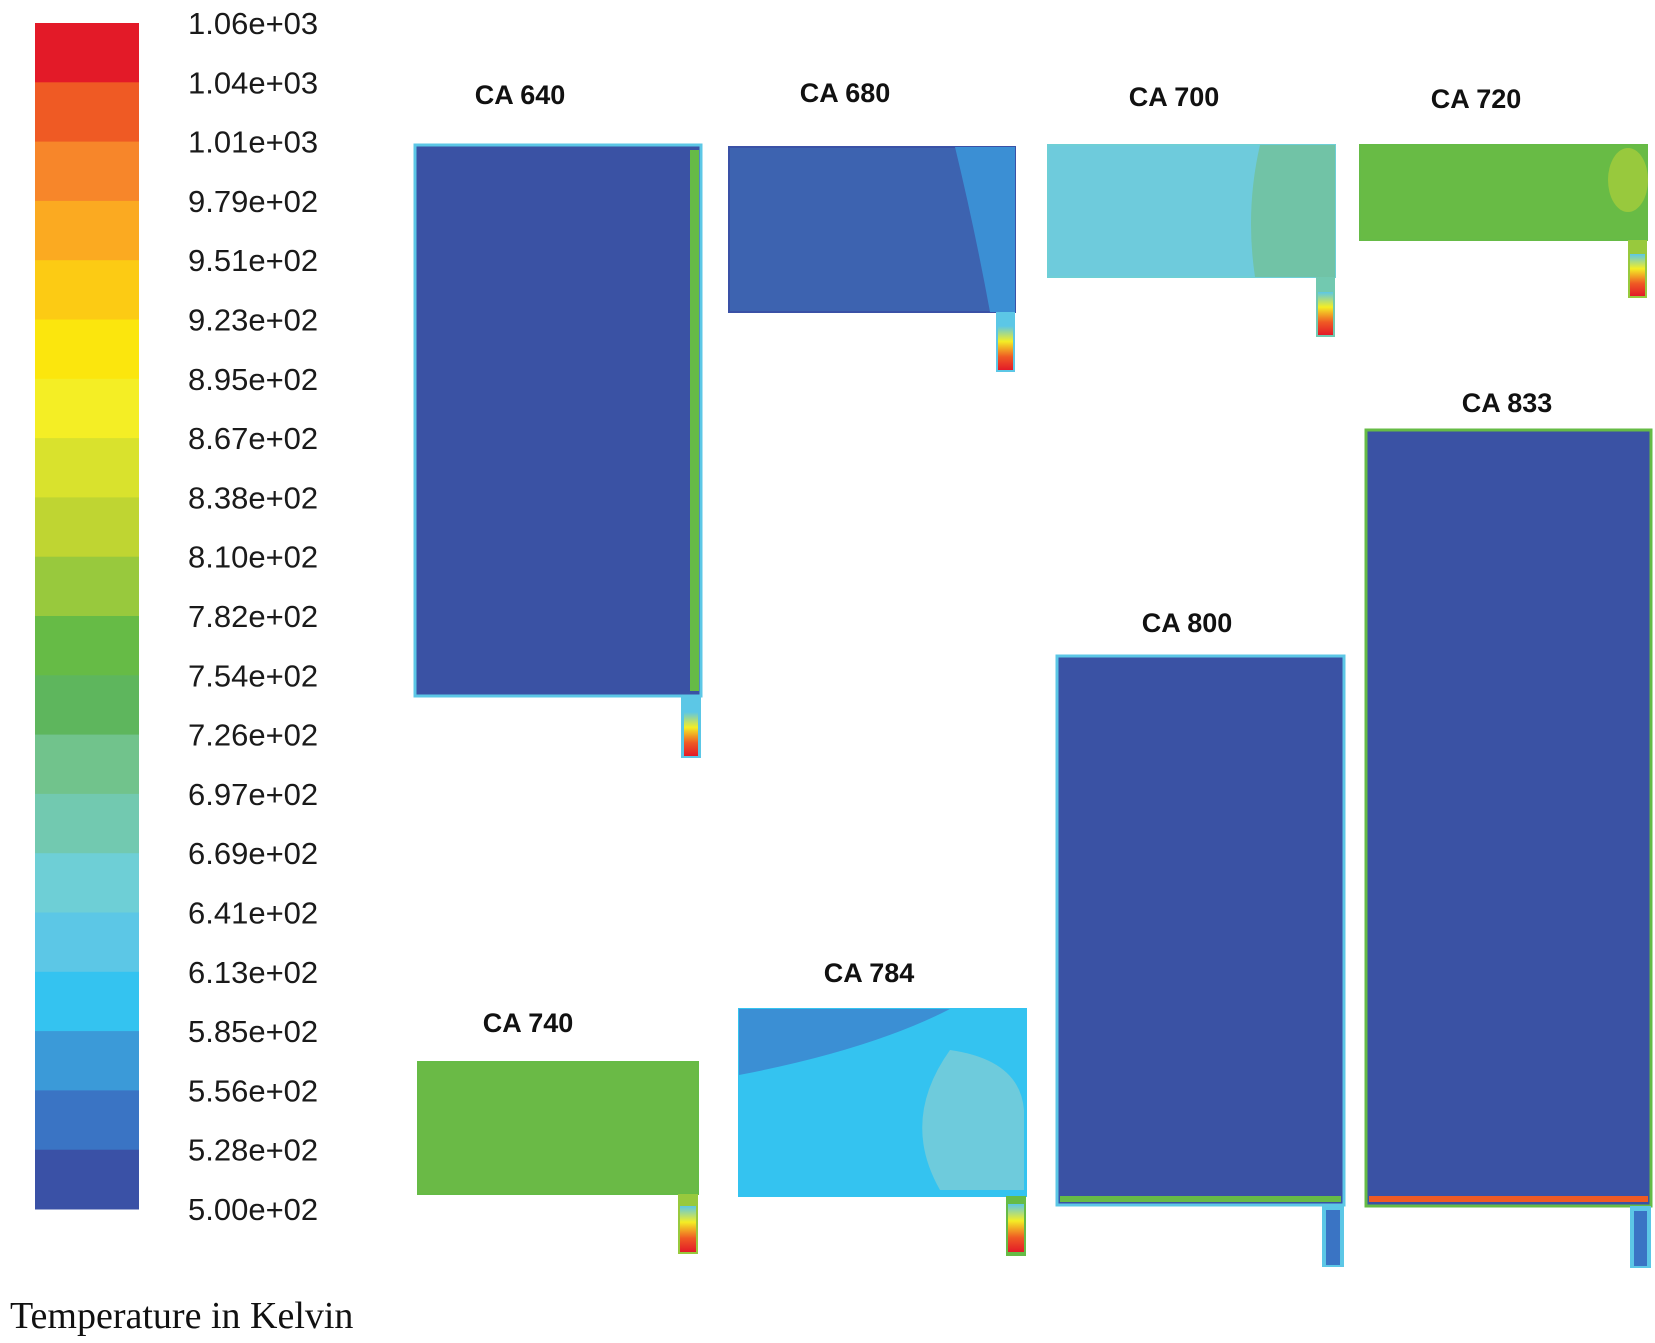  What do you see at coordinates (528, 1023) in the screenshot?
I see `panel-label: CA 740` at bounding box center [528, 1023].